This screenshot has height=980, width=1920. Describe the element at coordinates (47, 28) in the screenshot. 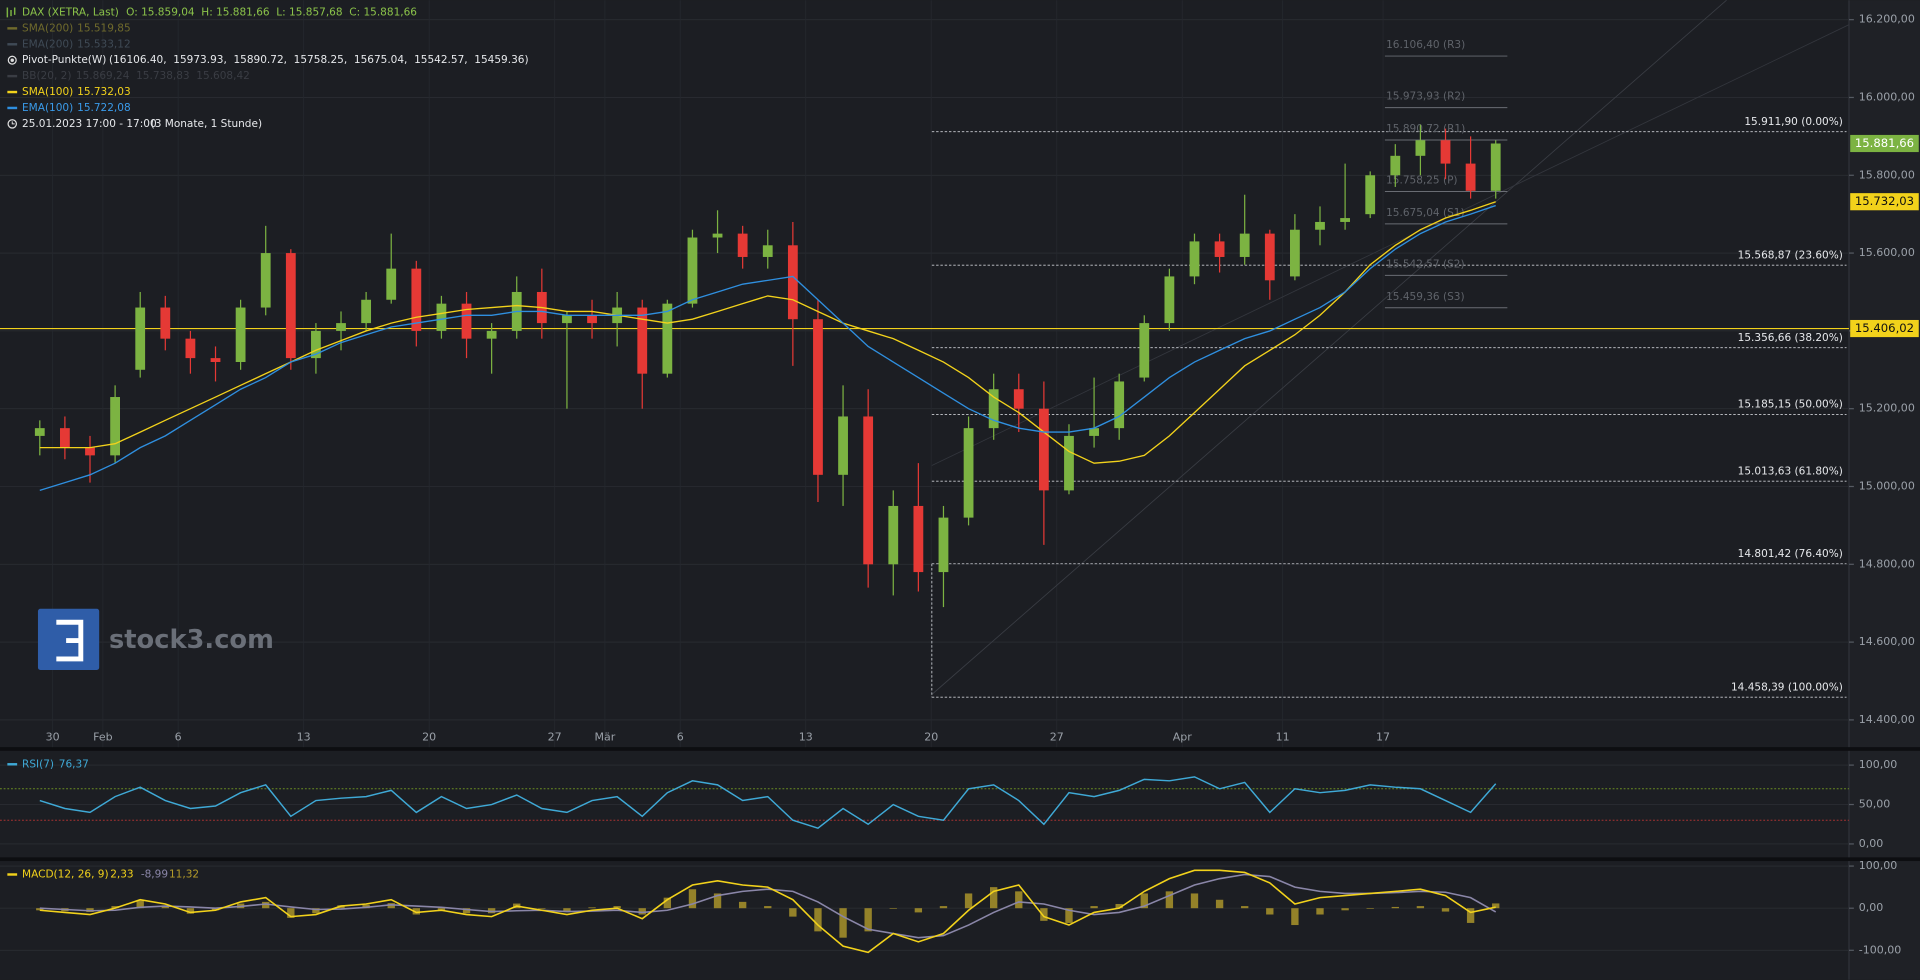

I see `legend-name: SMA(200)` at that location.